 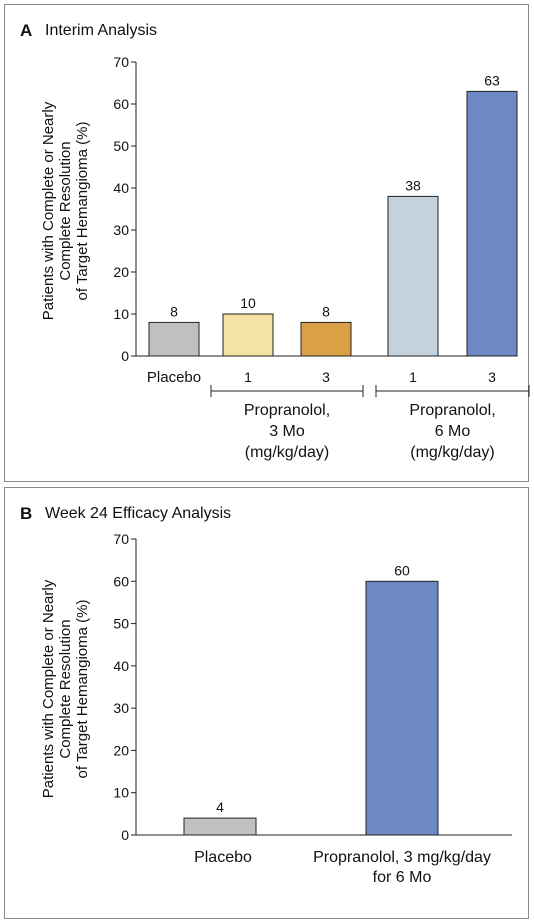 What do you see at coordinates (174, 377) in the screenshot?
I see `chart-a-x-tick-label: Placebo` at bounding box center [174, 377].